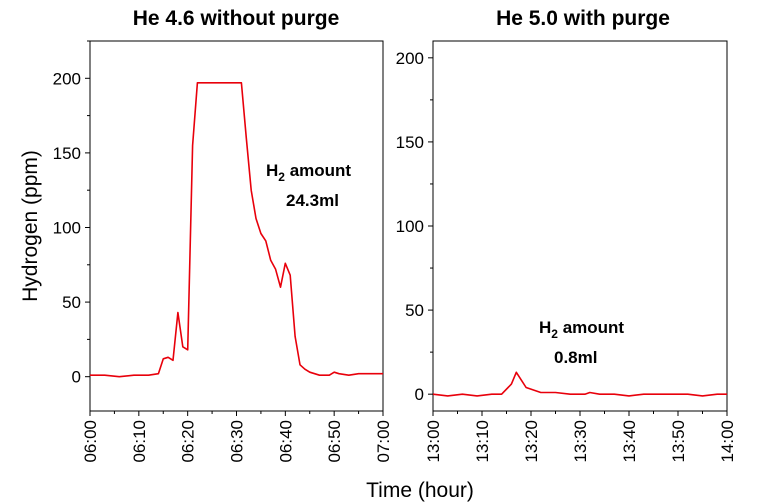 The width and height of the screenshot is (781, 504). Describe the element at coordinates (583, 18) in the screenshot. I see `right-chart-title: He 5.0 with purge` at that location.